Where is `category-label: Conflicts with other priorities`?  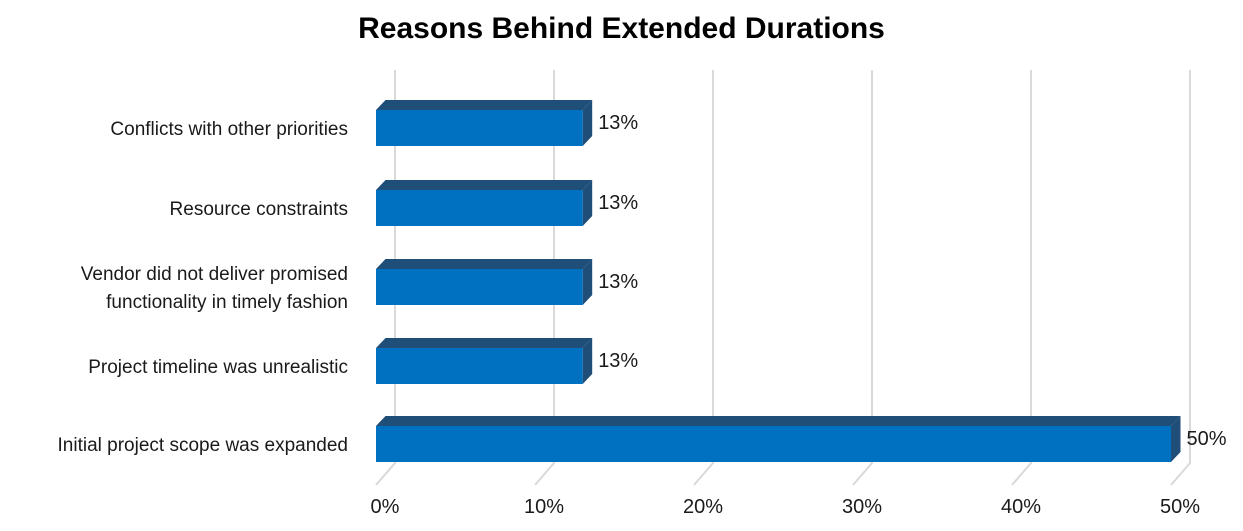 category-label: Conflicts with other priorities is located at coordinates (229, 129).